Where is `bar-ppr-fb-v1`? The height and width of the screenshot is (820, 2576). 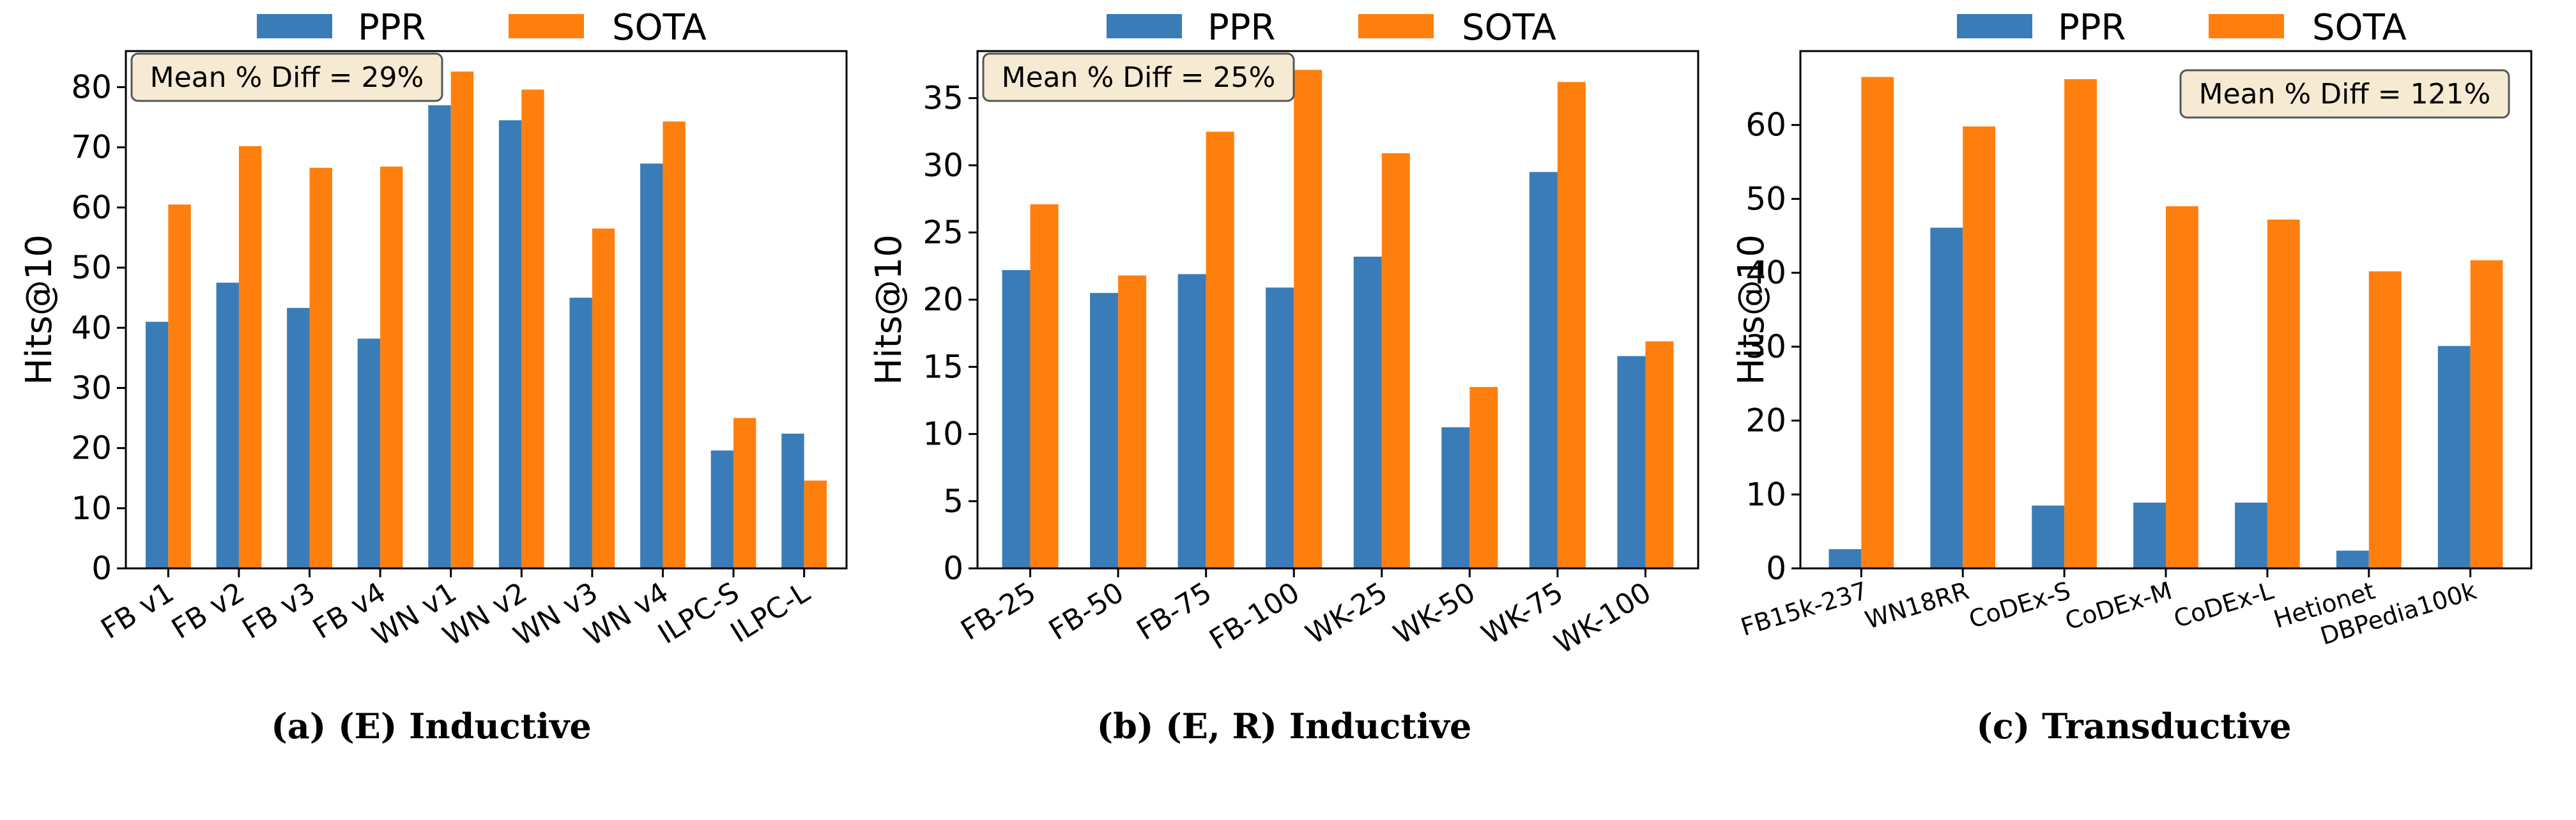 bar-ppr-fb-v1 is located at coordinates (157, 444).